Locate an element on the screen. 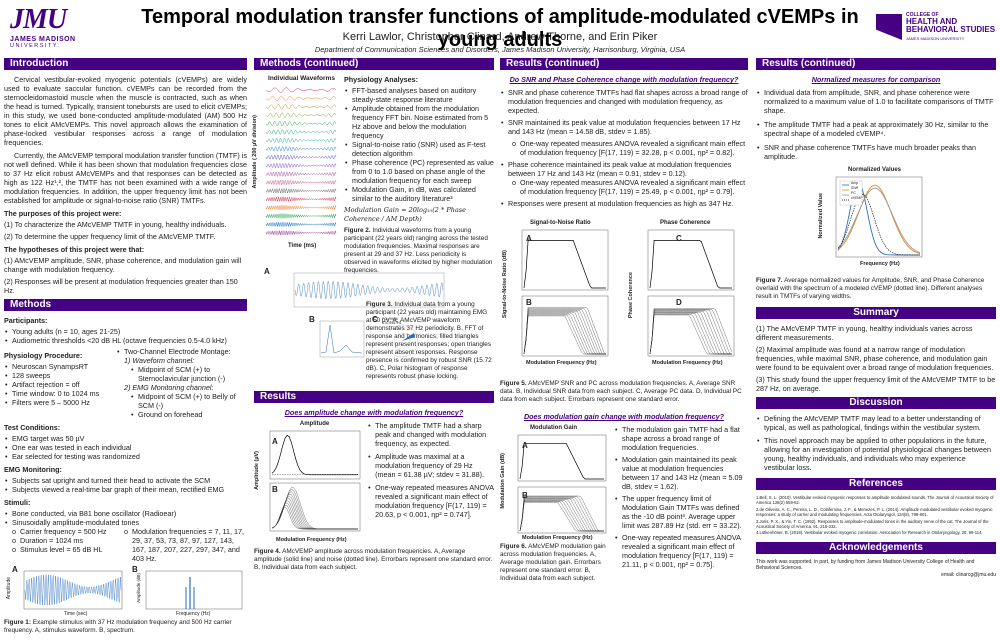  participants-heading: Participants: is located at coordinates (26, 320).